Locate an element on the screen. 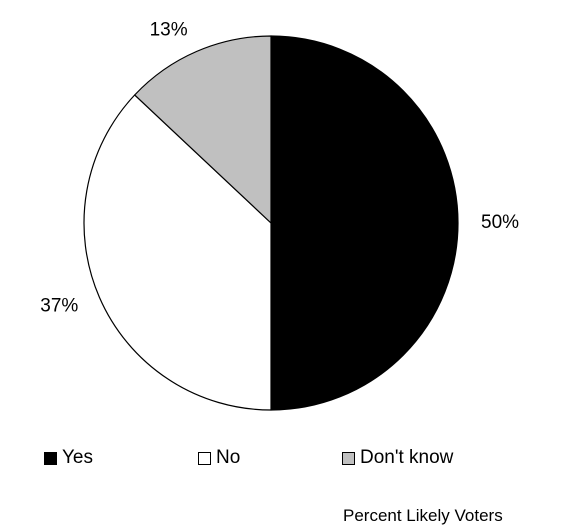  legend-label-no: No is located at coordinates (228, 457).